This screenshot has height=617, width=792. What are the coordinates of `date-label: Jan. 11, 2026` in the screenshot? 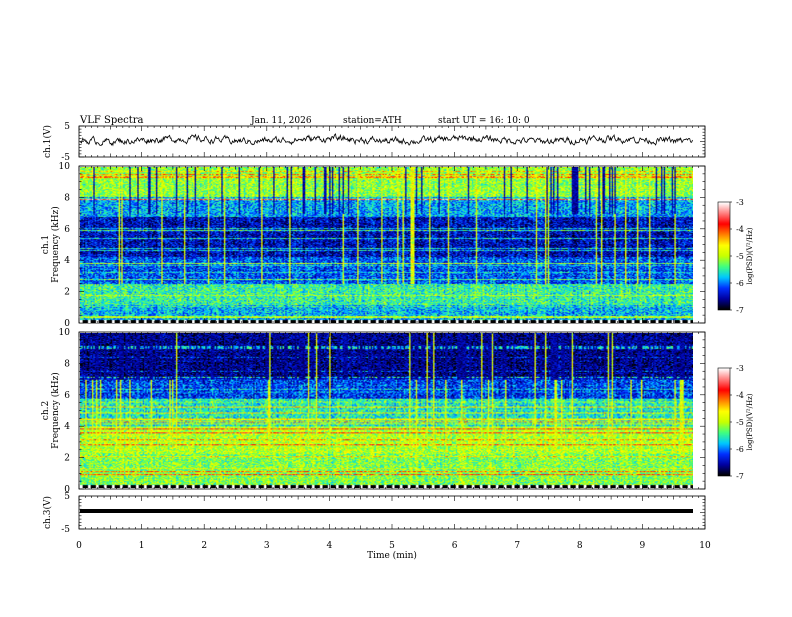 It's located at (281, 121).